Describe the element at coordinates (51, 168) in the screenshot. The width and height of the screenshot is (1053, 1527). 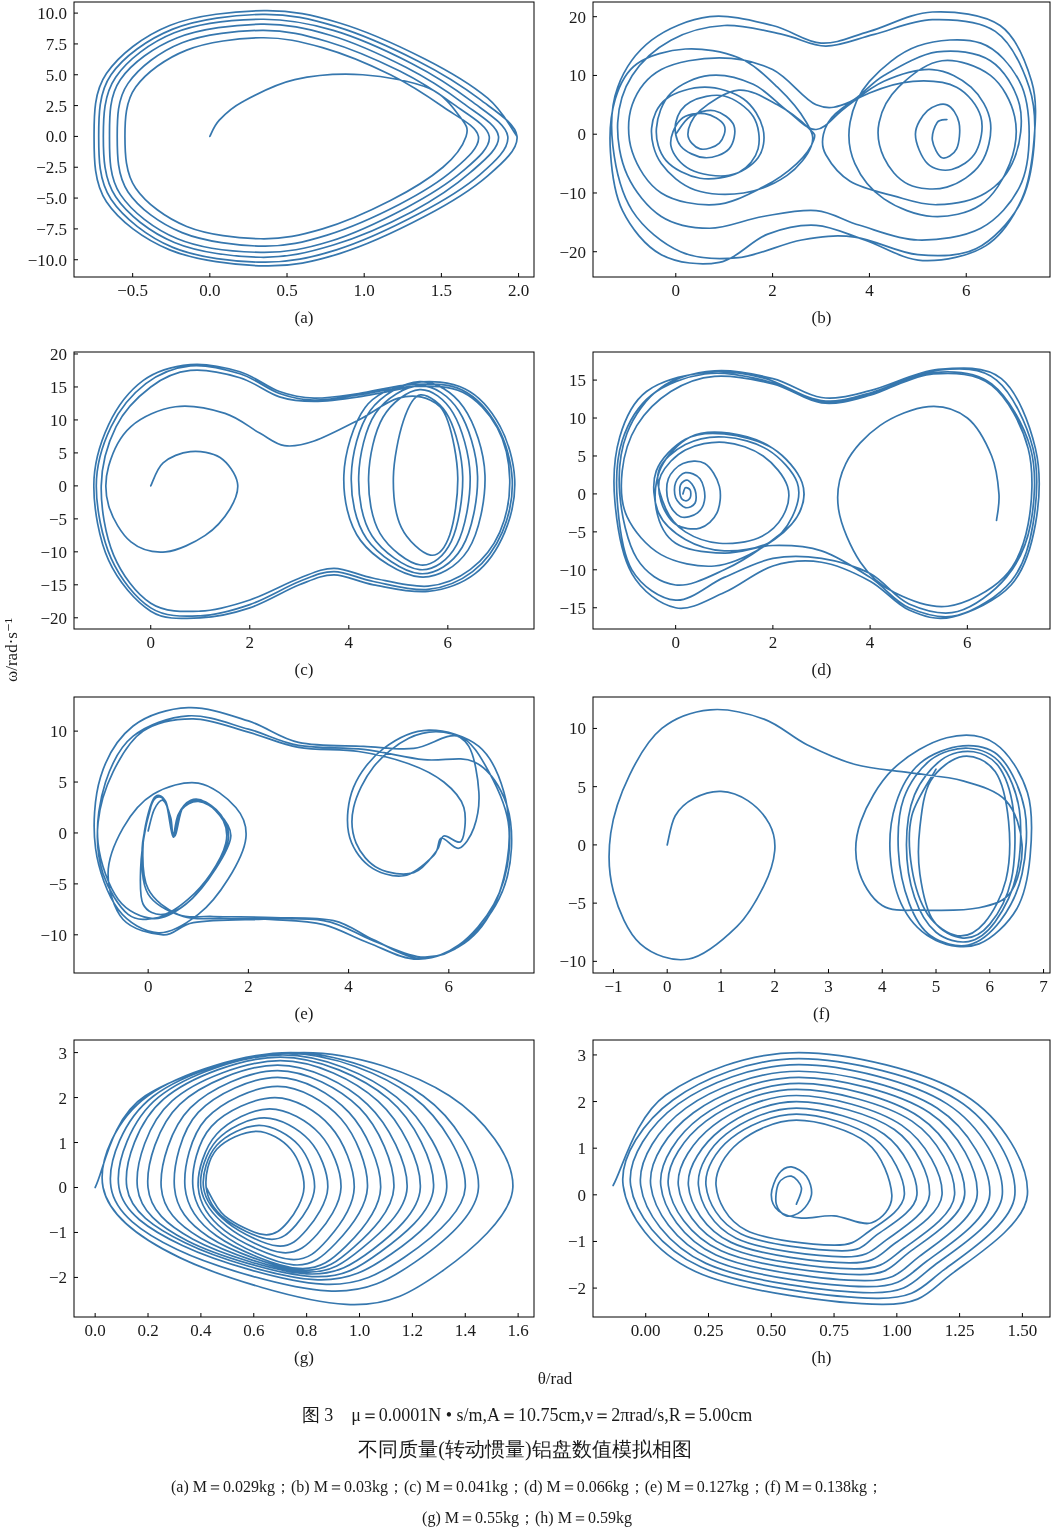
I see `y-tick-label: −2.5` at that location.